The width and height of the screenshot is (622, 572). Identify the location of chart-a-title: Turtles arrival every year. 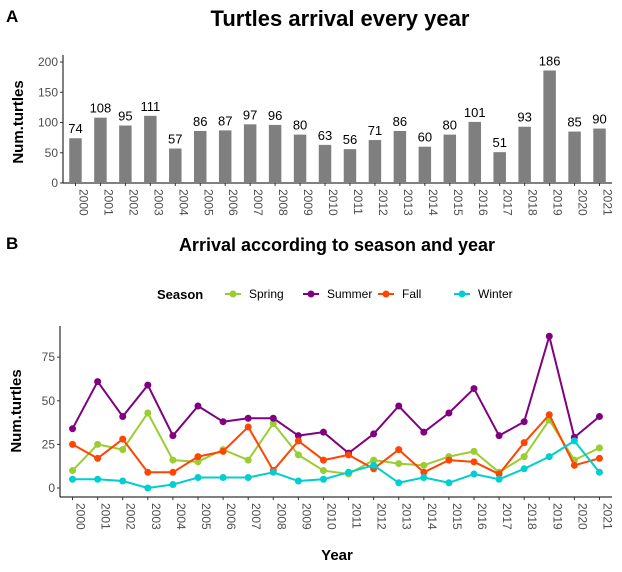
(340, 18).